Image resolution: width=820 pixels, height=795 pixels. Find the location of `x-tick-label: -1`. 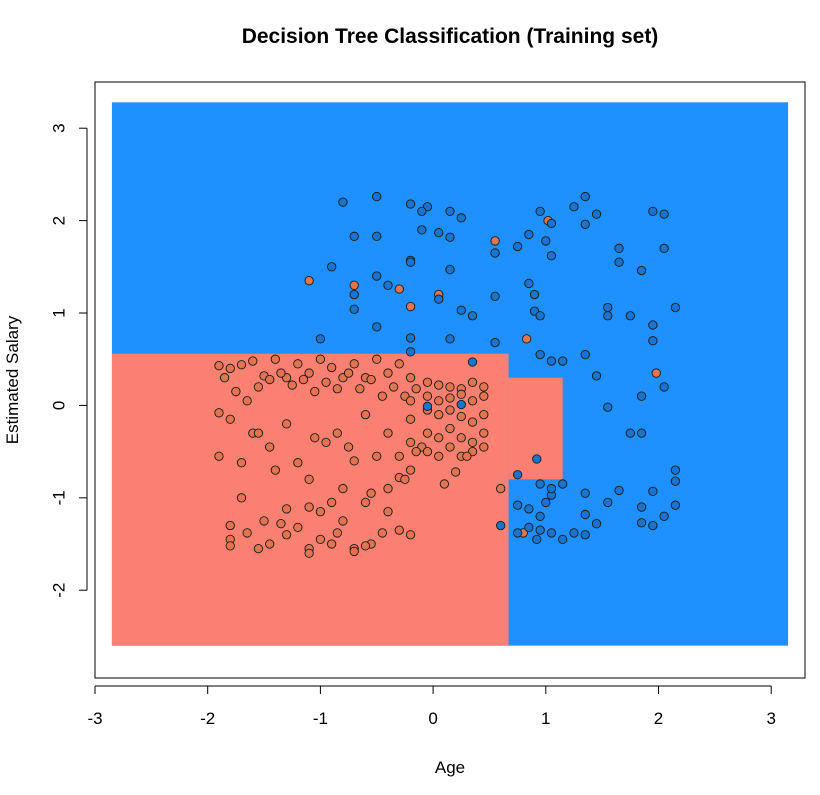

x-tick-label: -1 is located at coordinates (320, 718).